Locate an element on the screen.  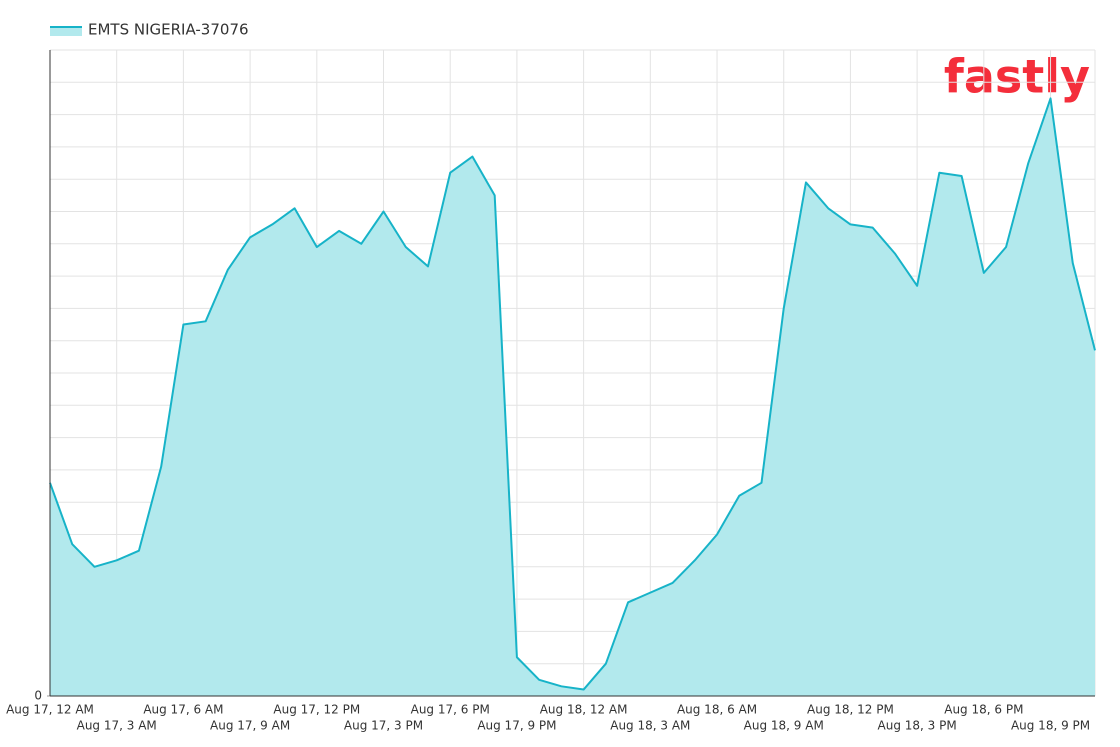
x-tick-label: Aug 18, 9 AM is located at coordinates (784, 726).